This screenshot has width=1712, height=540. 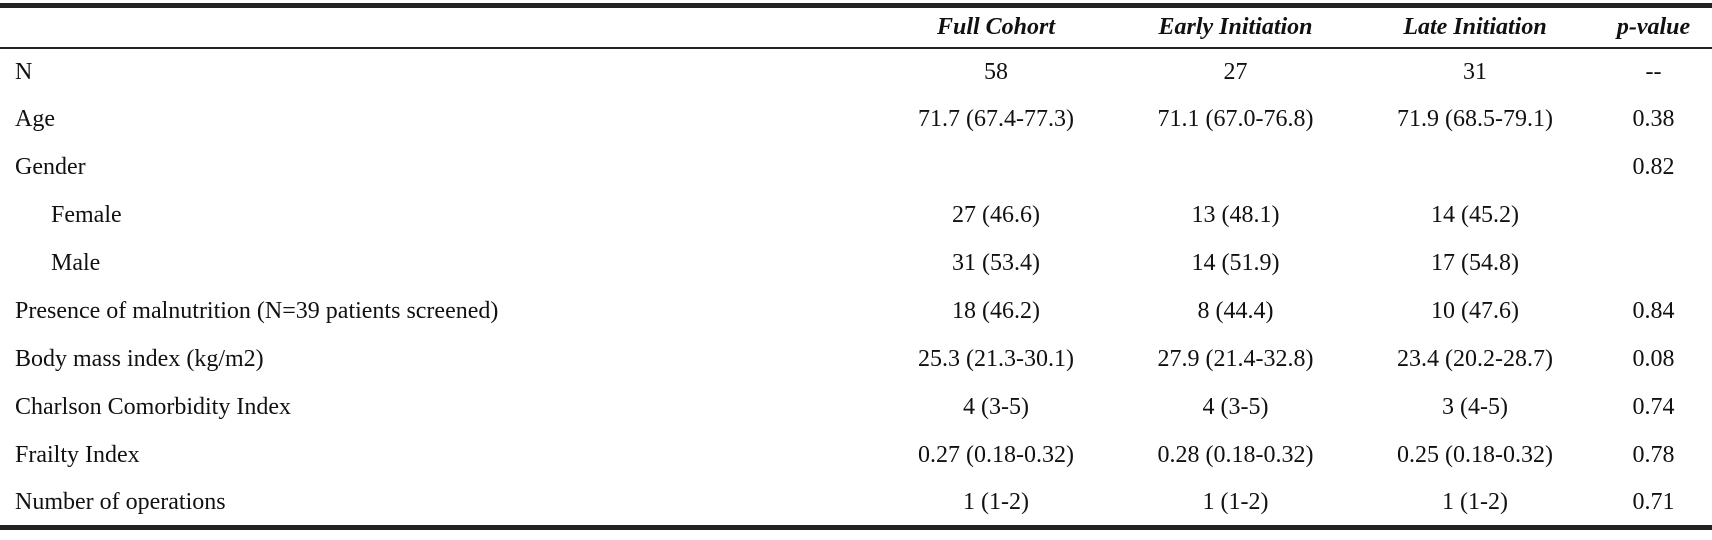 I want to click on cell: --, so click(x=1653, y=71).